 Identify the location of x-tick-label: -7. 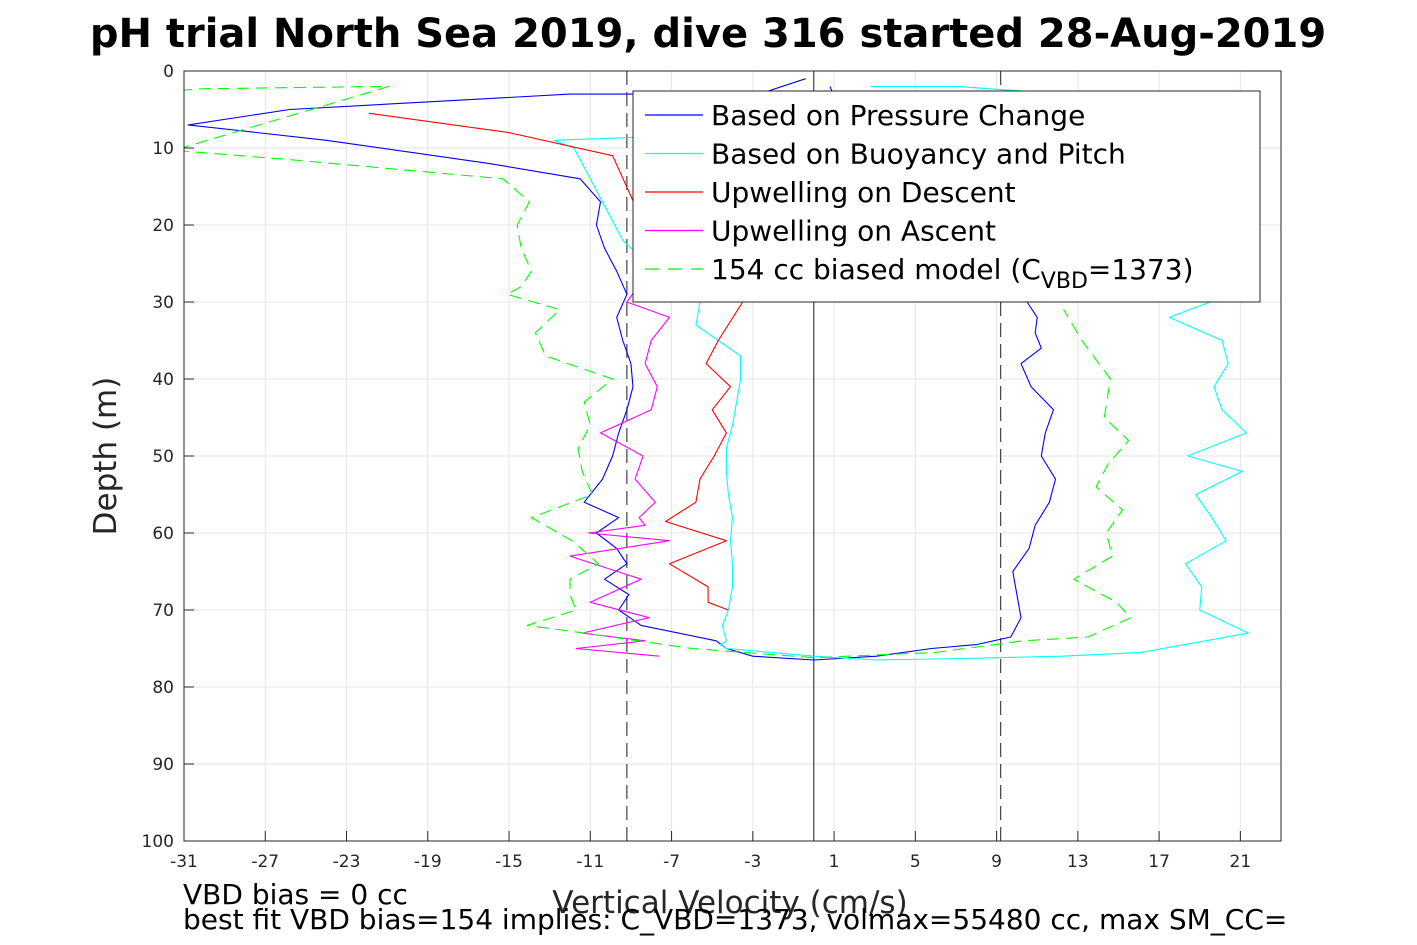
(671, 862).